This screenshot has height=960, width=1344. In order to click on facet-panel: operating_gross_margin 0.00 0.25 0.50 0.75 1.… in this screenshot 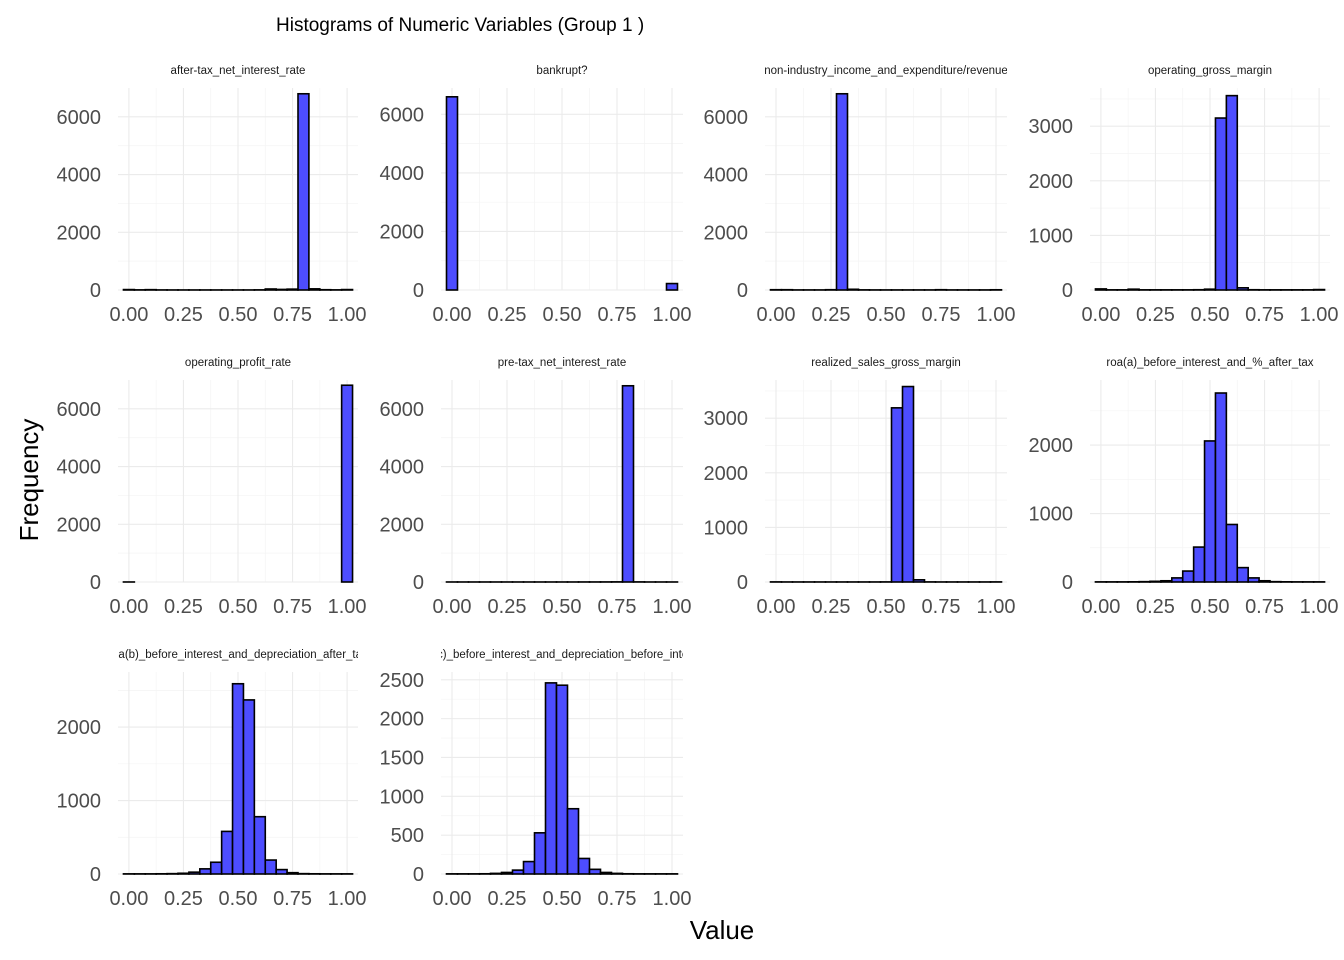, I will do `click(1184, 195)`.